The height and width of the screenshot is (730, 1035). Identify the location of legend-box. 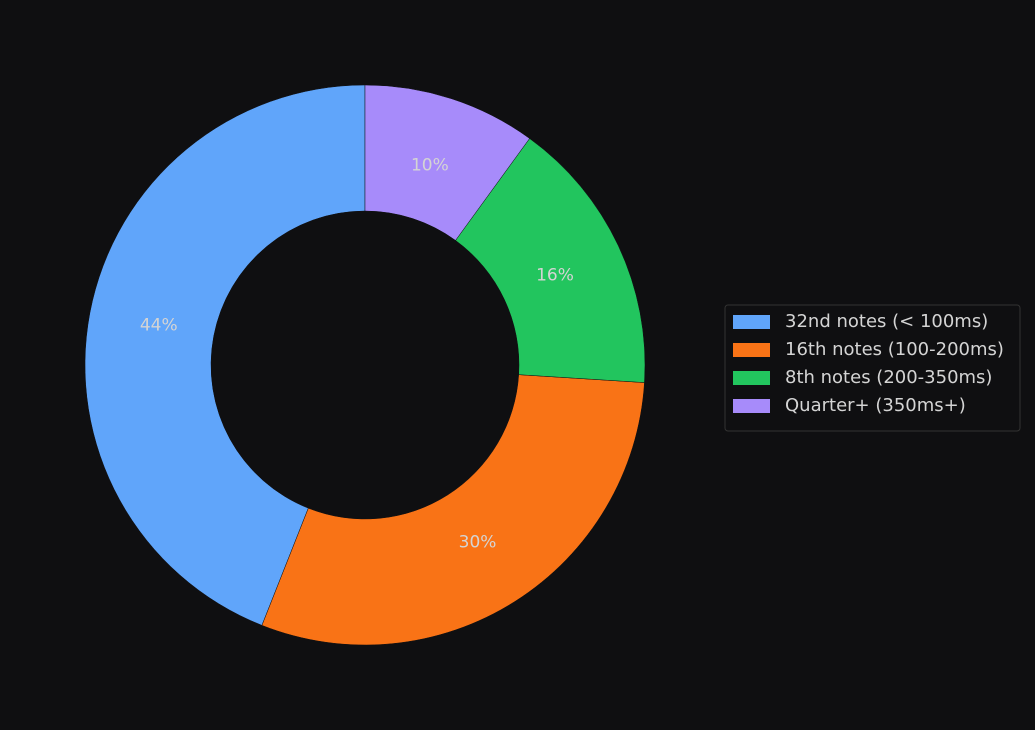
(872, 368).